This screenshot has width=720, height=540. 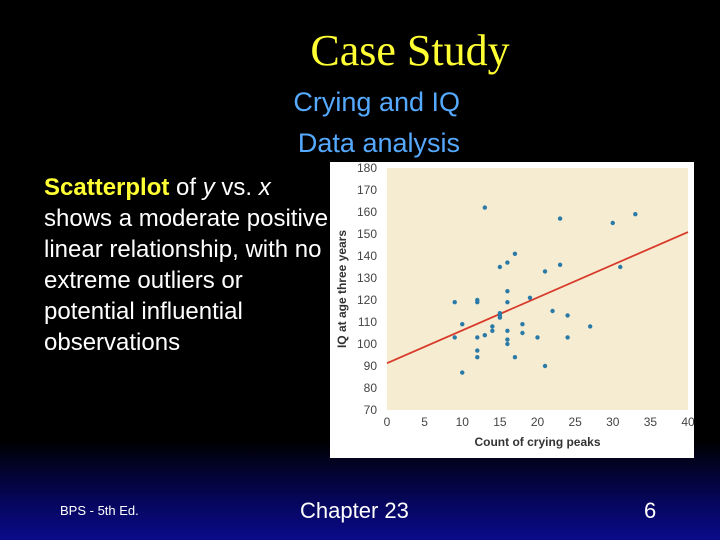 I want to click on y-tick-label: 120, so click(x=367, y=300).